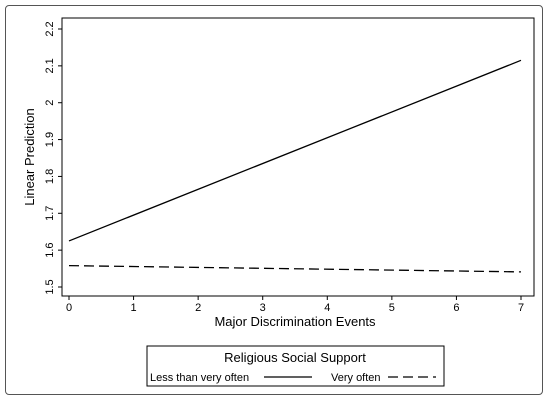 This screenshot has height=402, width=550. I want to click on x-tick-label: 4, so click(327, 308).